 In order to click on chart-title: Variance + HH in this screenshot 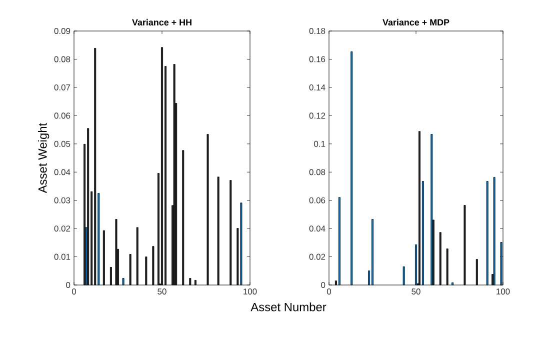, I will do `click(162, 22)`.